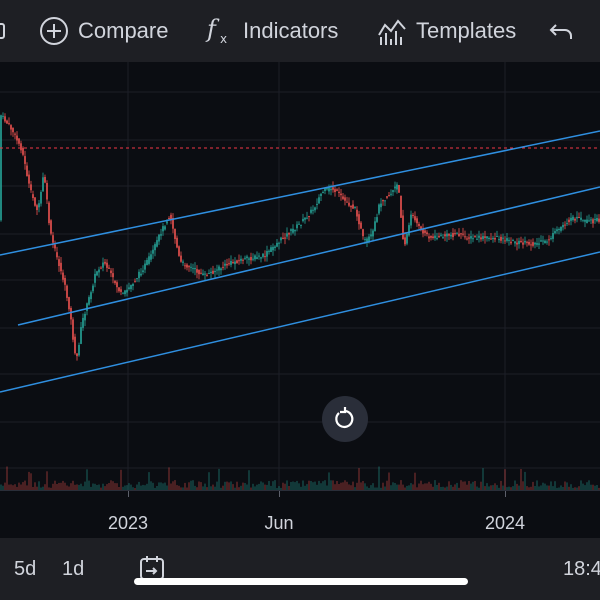 The image size is (600, 600). I want to click on range-1d-button: 1d, so click(73, 569).